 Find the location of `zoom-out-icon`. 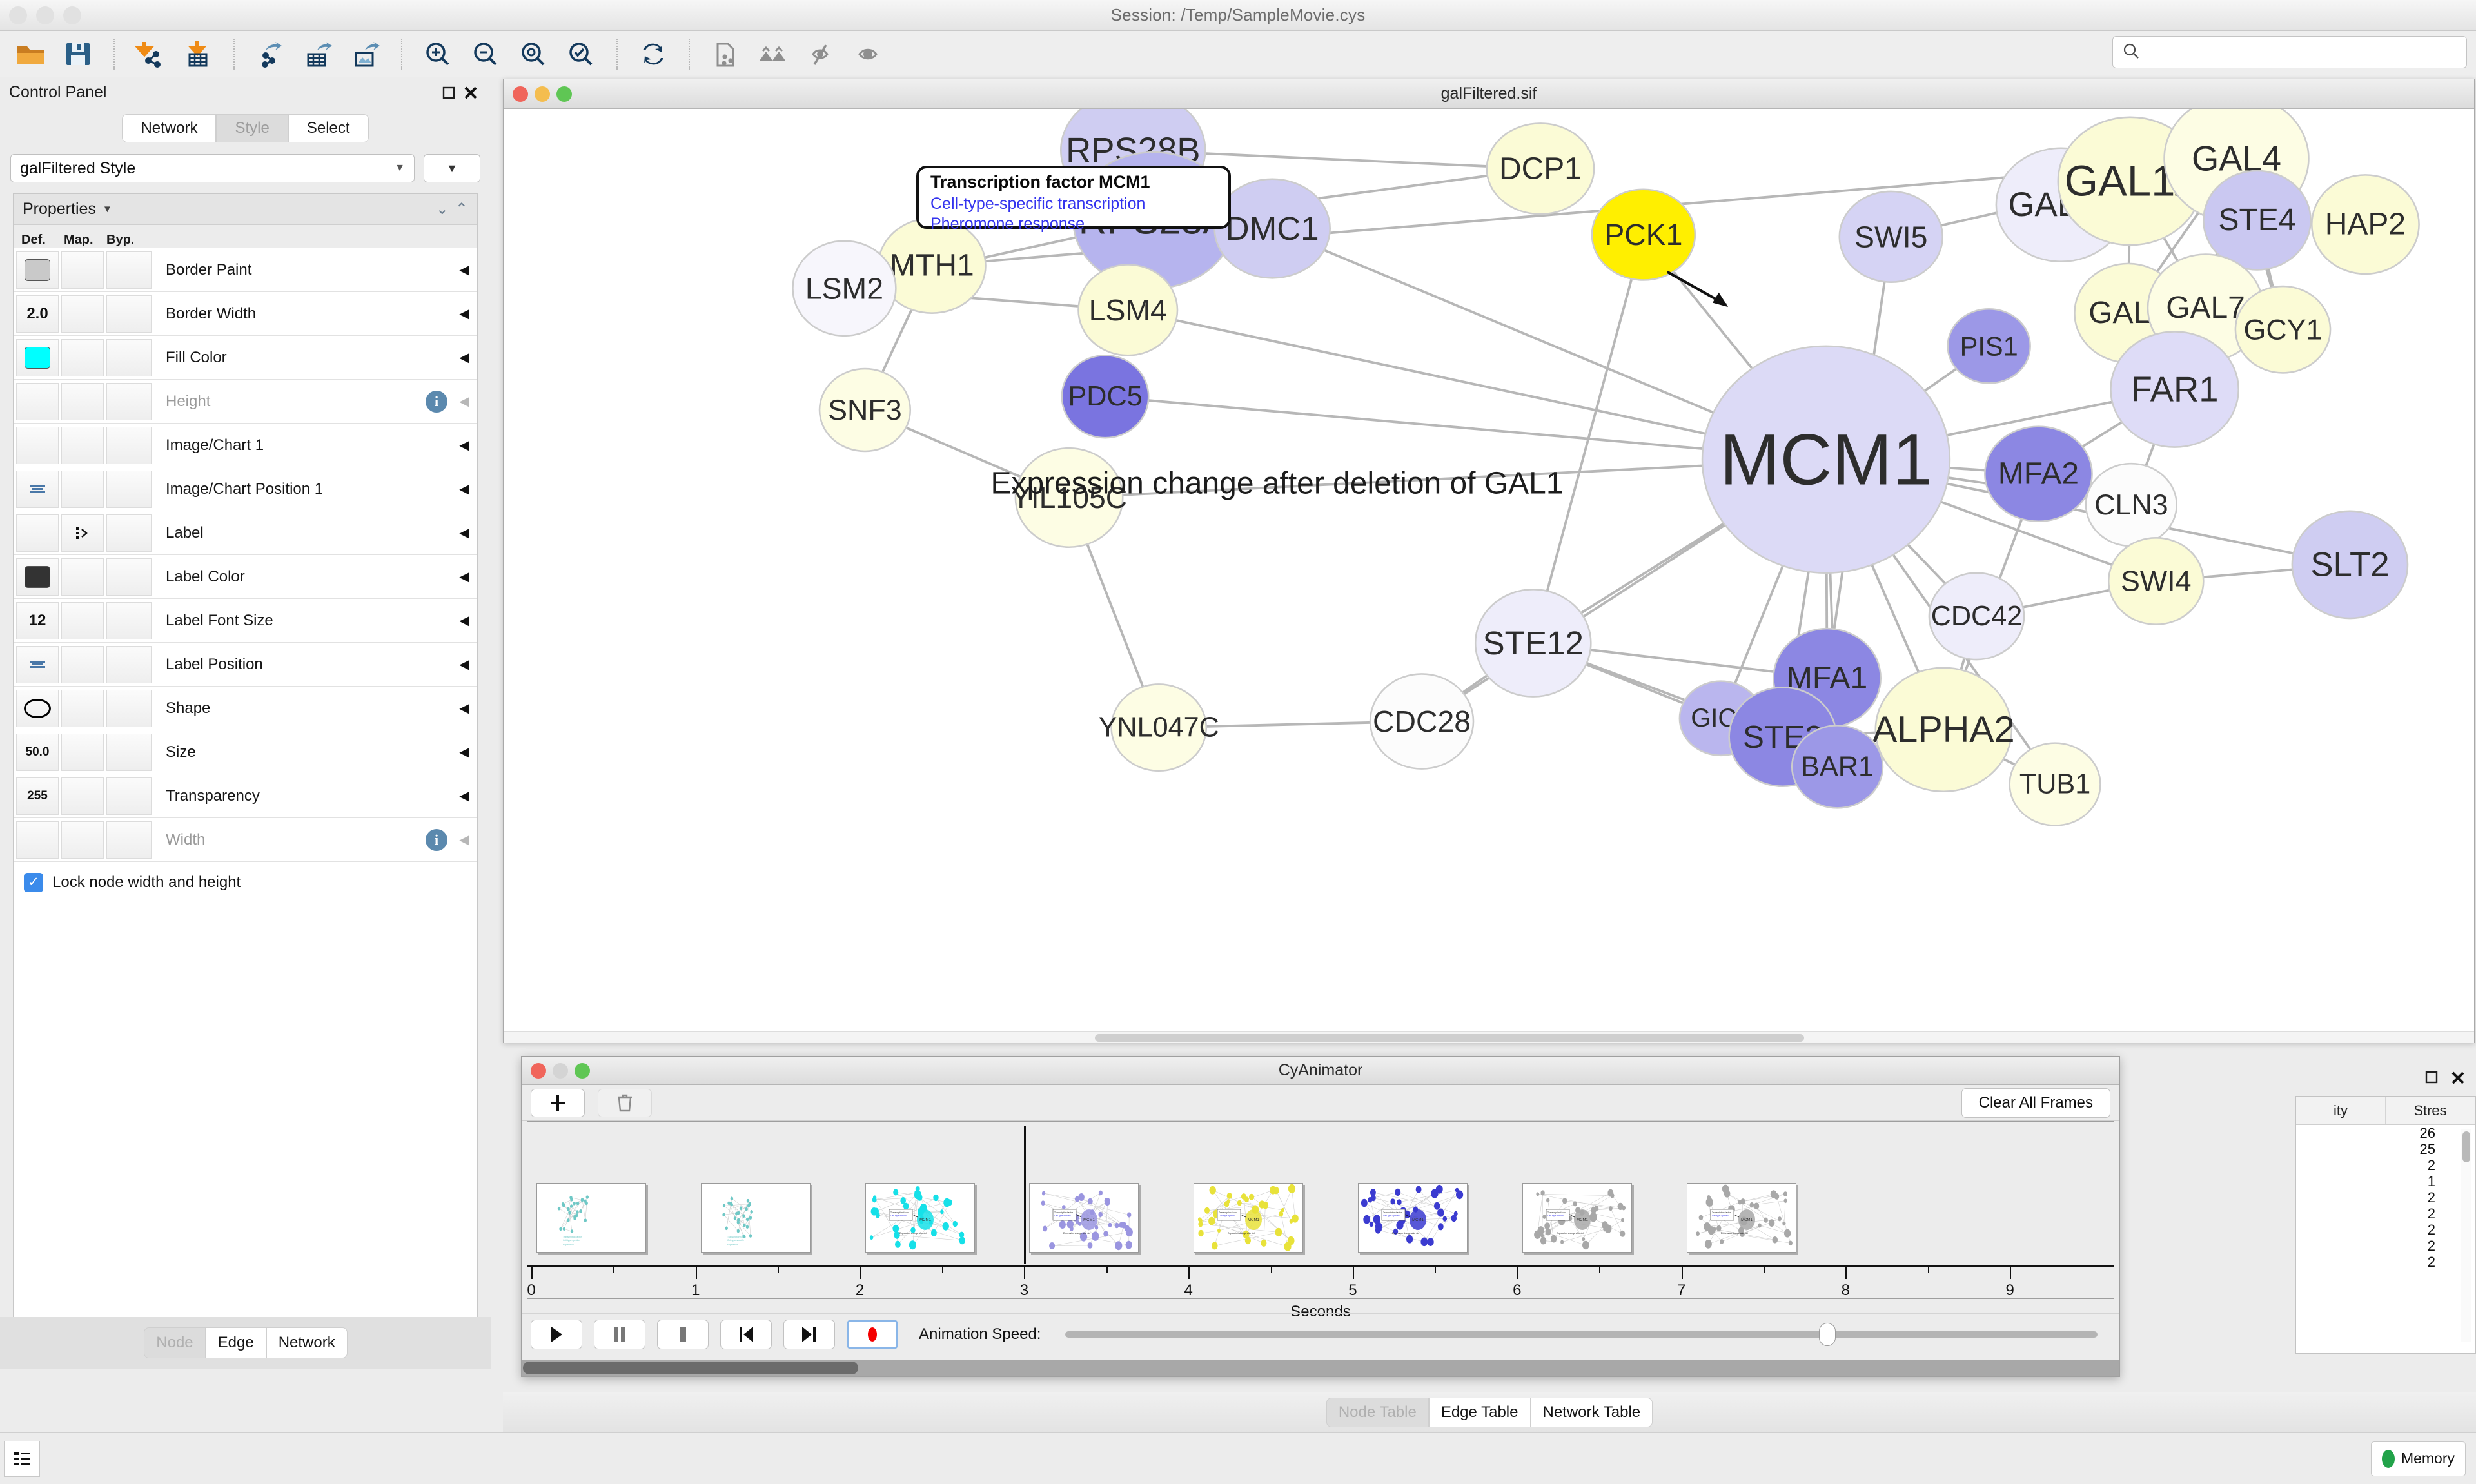

zoom-out-icon is located at coordinates (485, 54).